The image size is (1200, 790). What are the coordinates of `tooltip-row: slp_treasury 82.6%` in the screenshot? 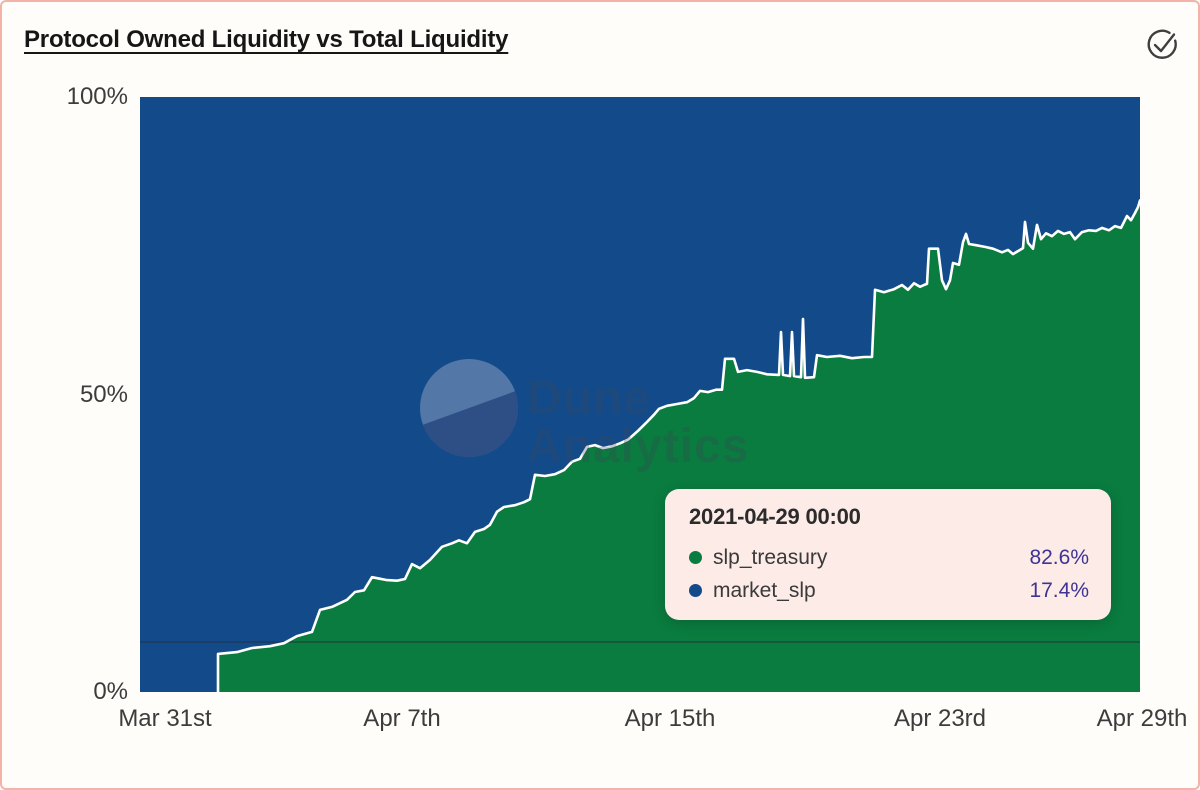 It's located at (889, 557).